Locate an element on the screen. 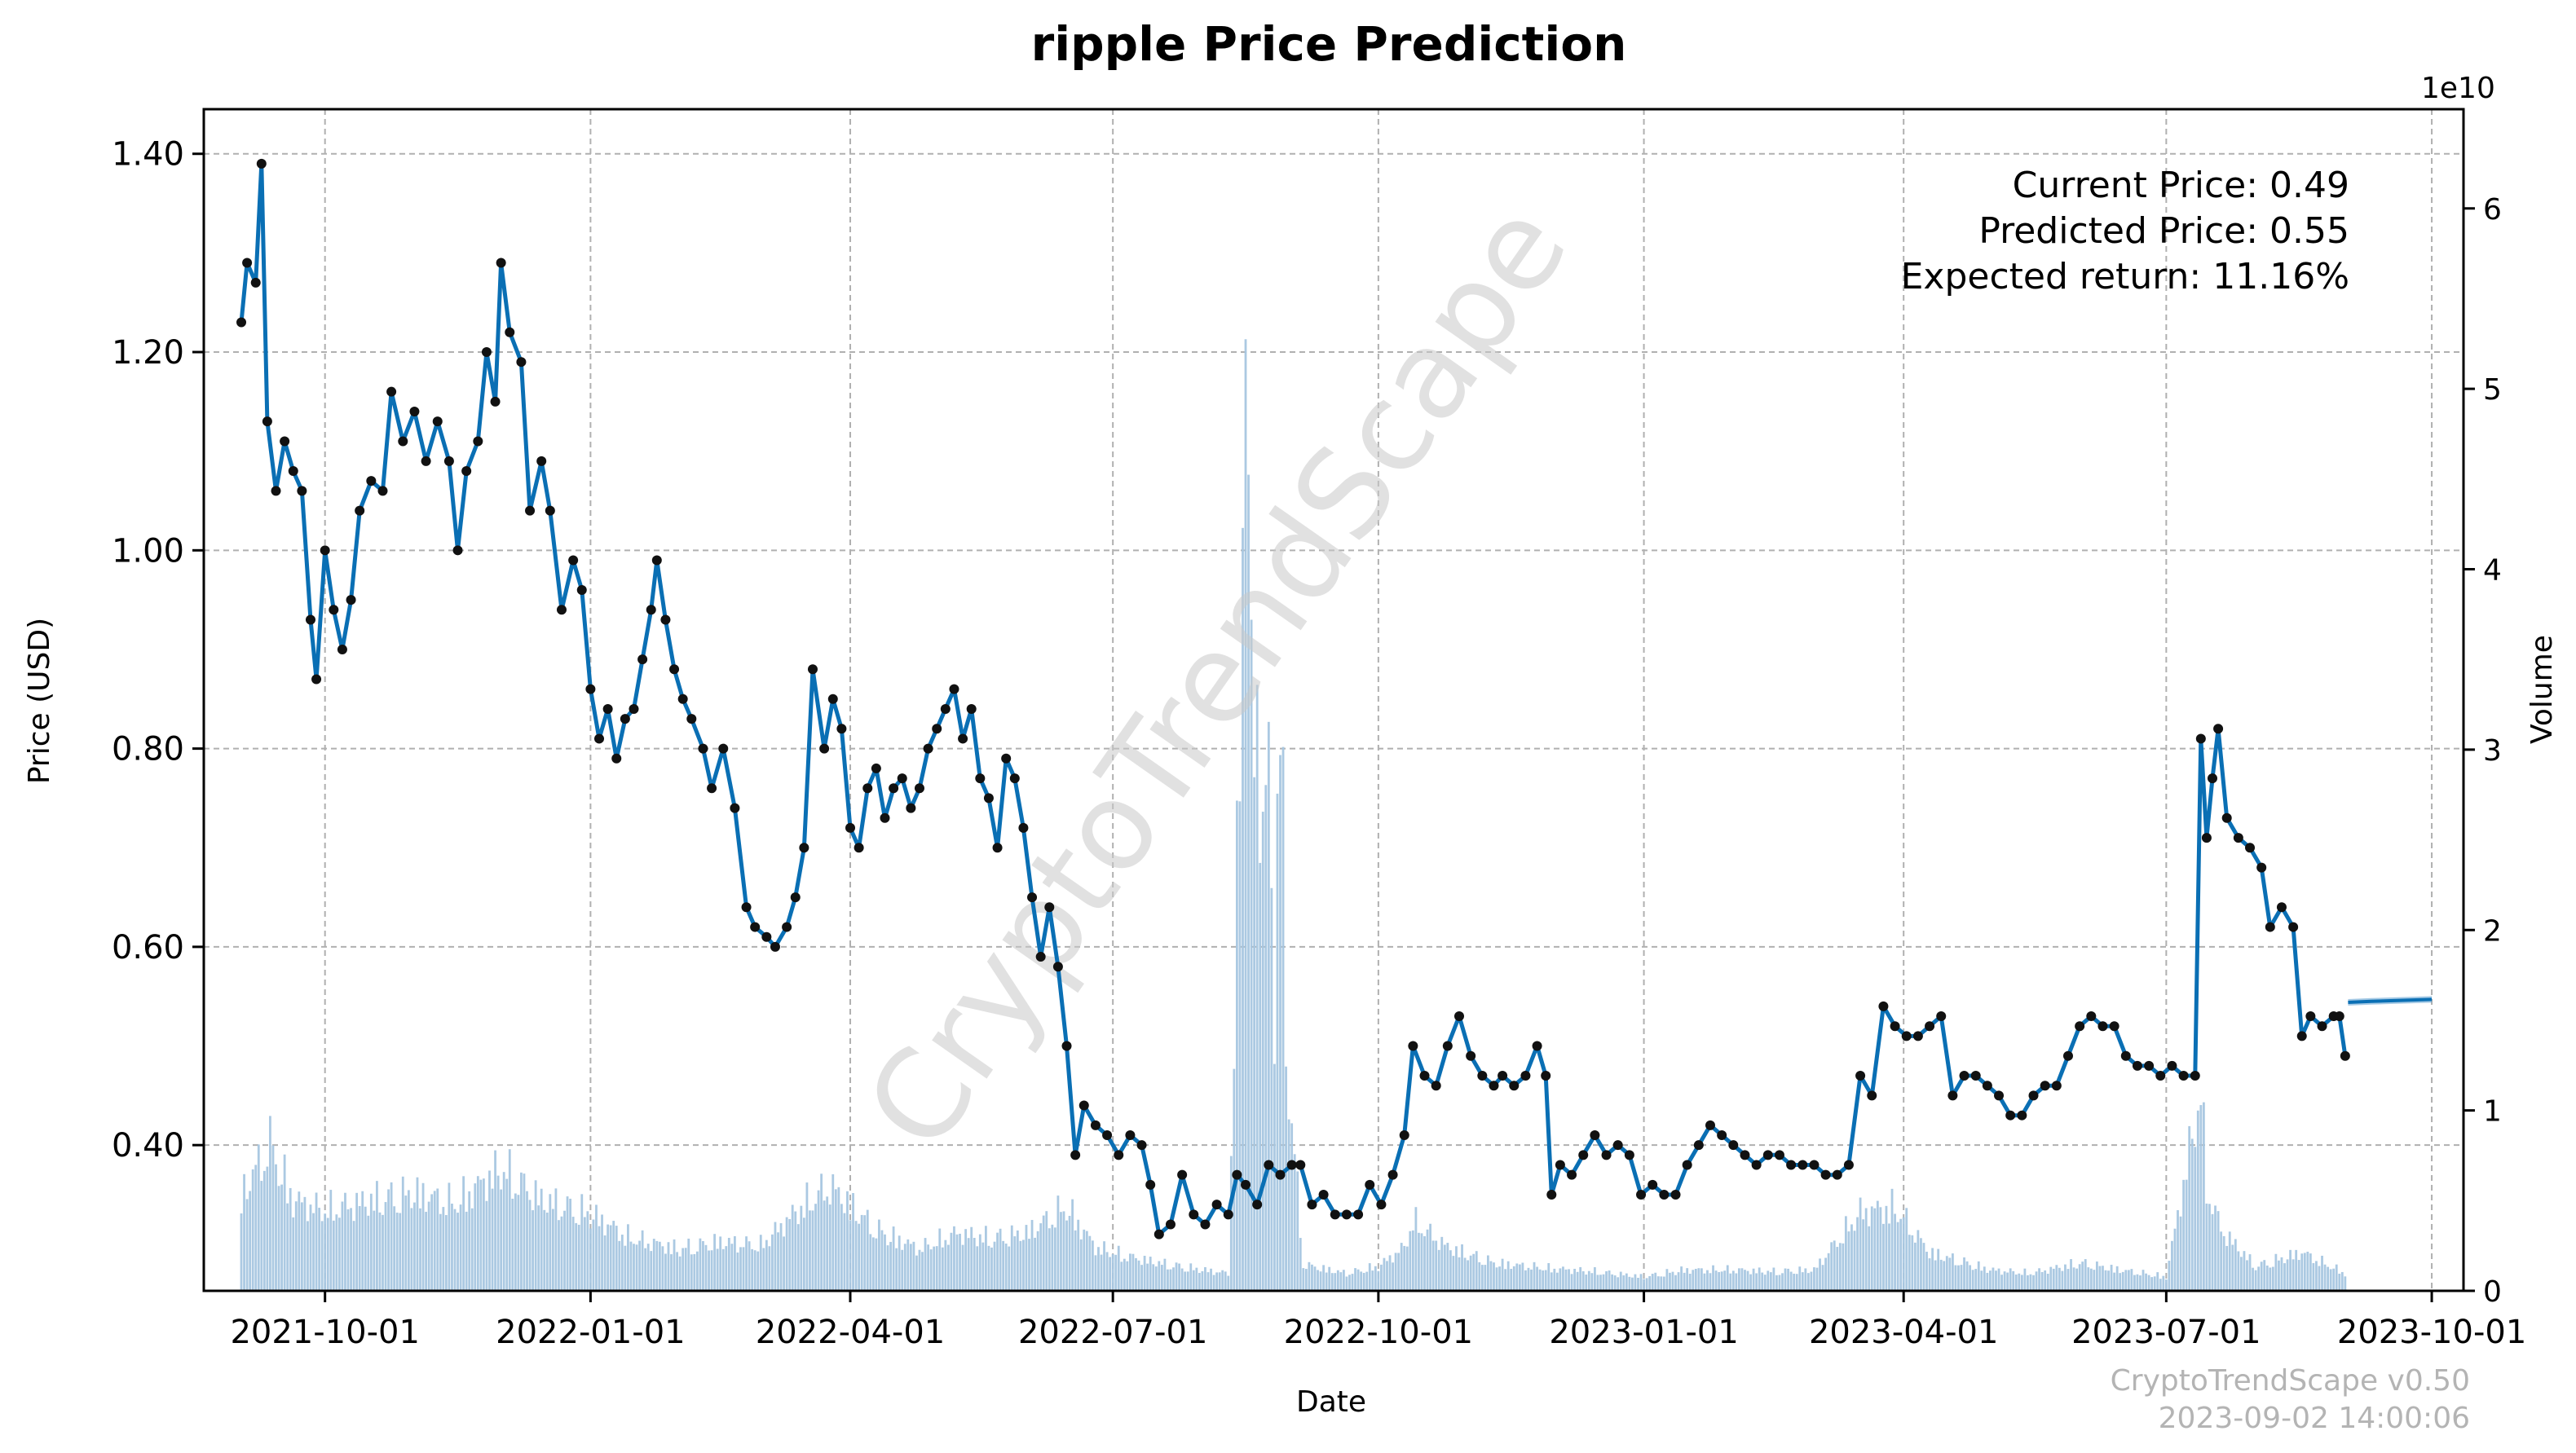  x-tick-label: 2023-04-01 is located at coordinates (1903, 1332).